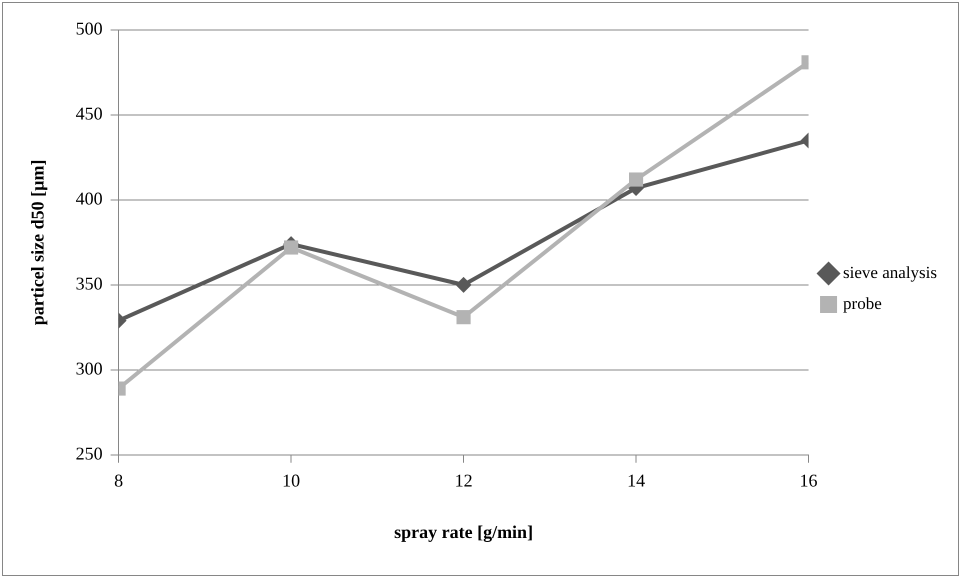 The width and height of the screenshot is (963, 580). Describe the element at coordinates (862, 303) in the screenshot. I see `legend-label: probe` at that location.